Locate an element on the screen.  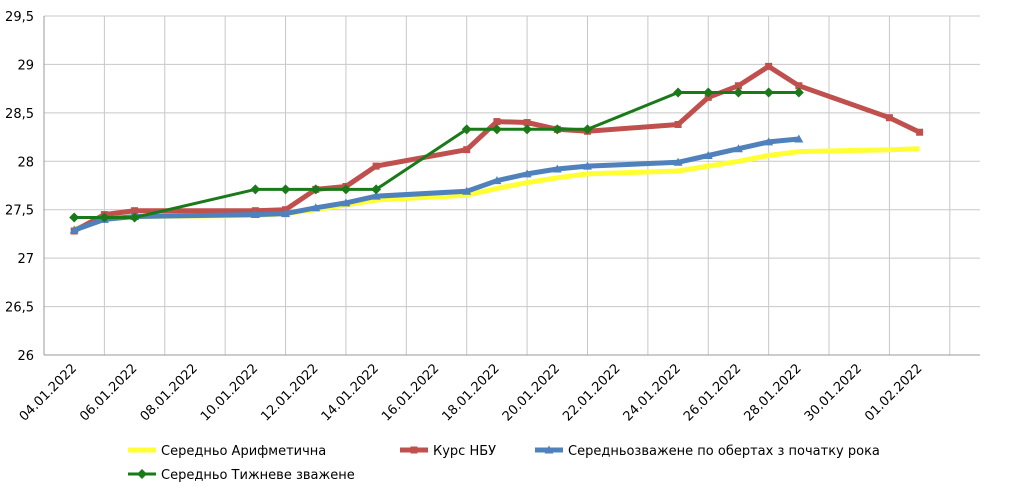
legend-label: Середньо Тижневе зважене is located at coordinates (258, 475).